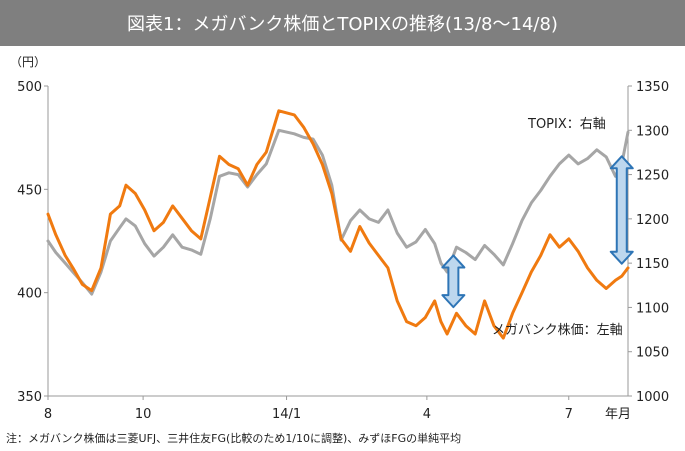 The width and height of the screenshot is (685, 451). What do you see at coordinates (427, 414) in the screenshot?
I see `x-tick-label: 4` at bounding box center [427, 414].